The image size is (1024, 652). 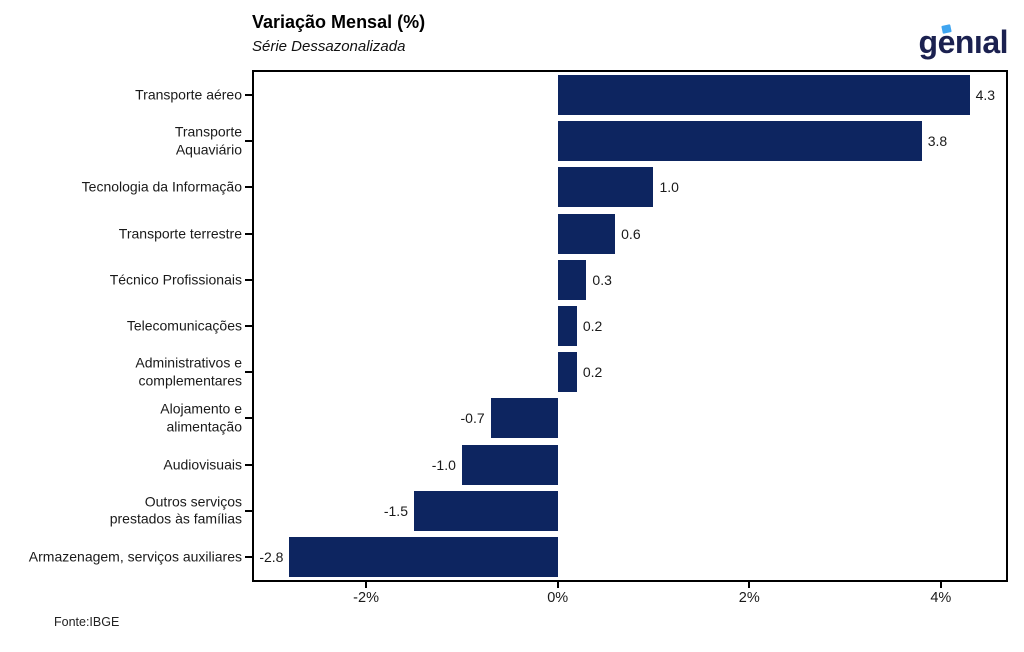 I want to click on genial-logo: genıal, so click(x=963, y=42).